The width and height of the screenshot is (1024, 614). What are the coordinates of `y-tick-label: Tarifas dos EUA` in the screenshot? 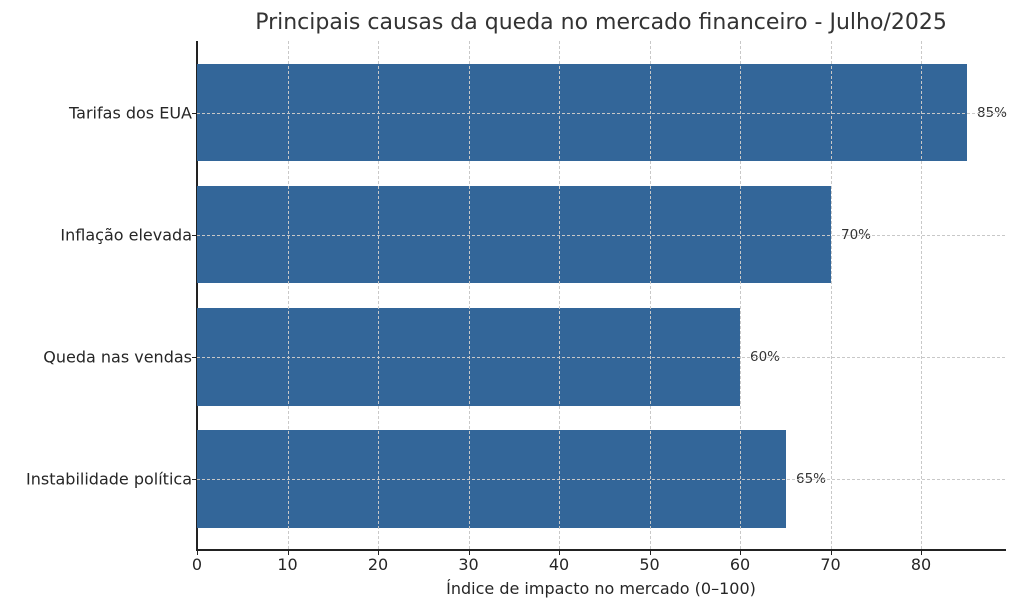 It's located at (130, 113).